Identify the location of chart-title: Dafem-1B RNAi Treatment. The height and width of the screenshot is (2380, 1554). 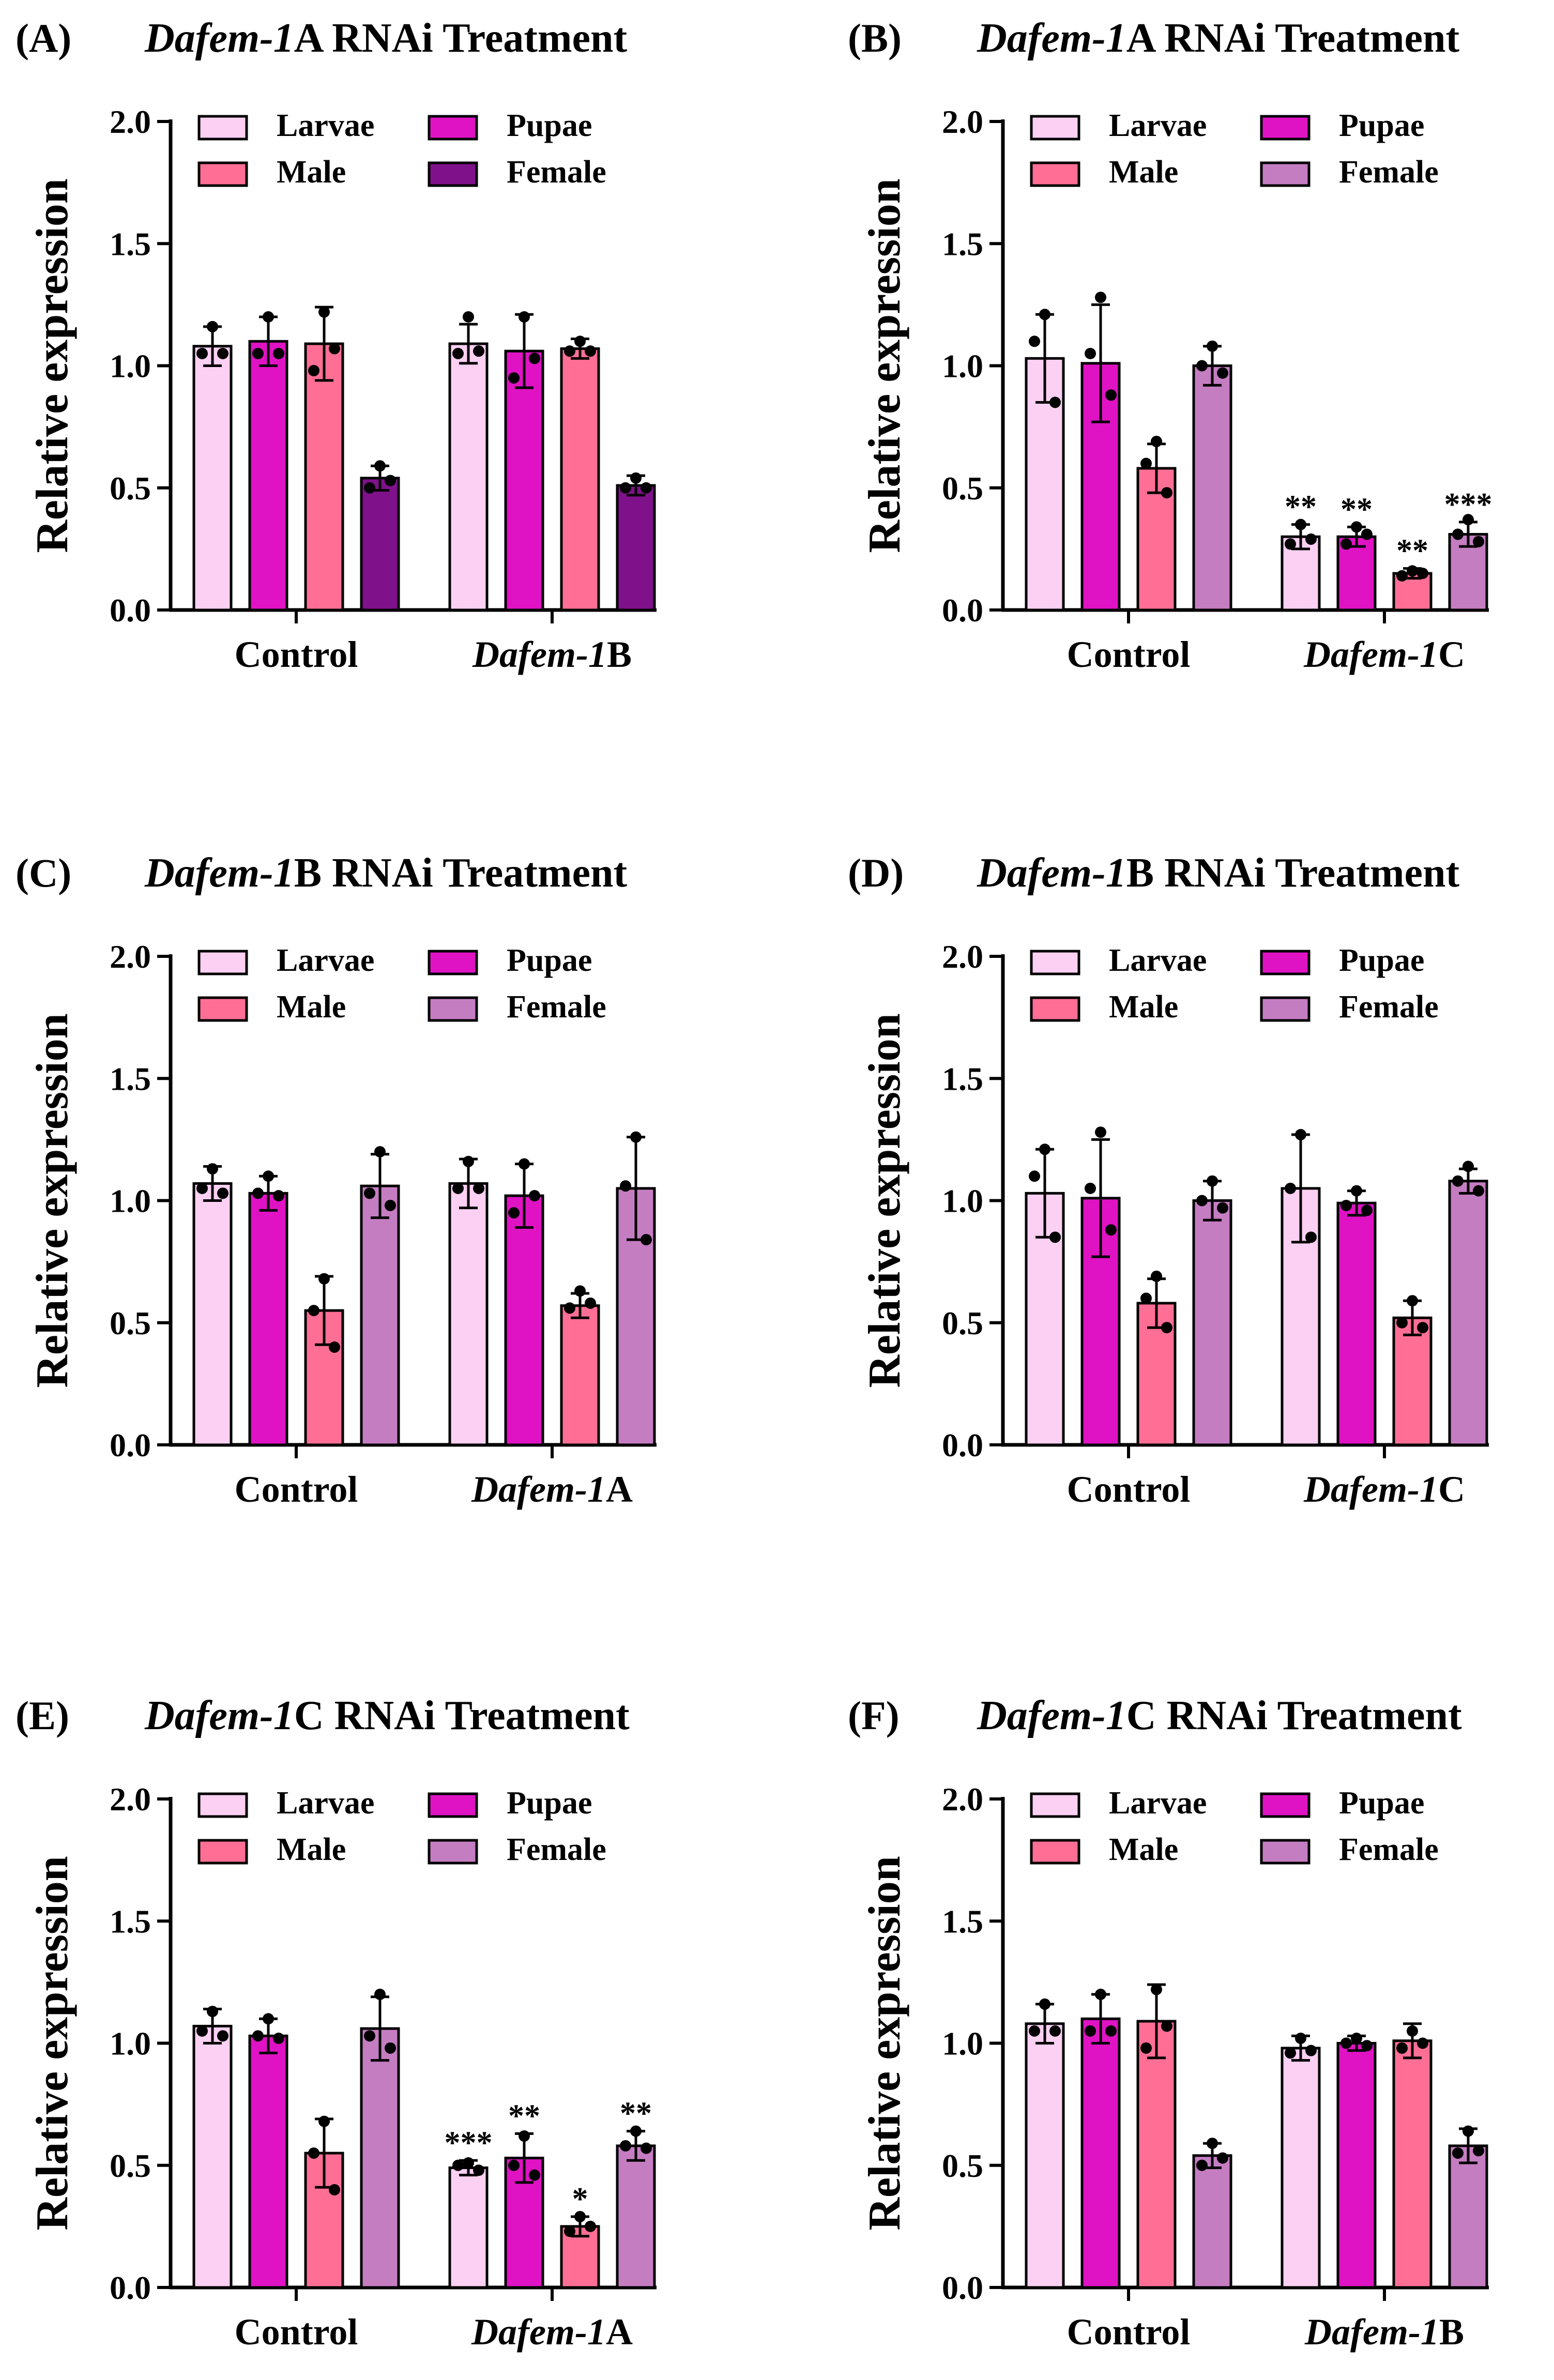
(386, 873).